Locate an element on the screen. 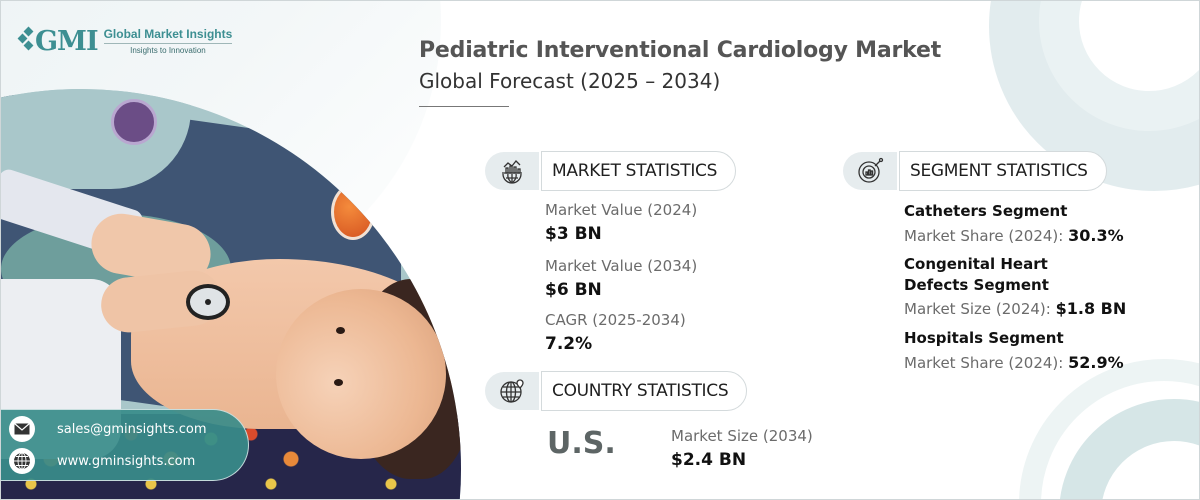  page-subtitle: Global Forecast (2025 – 2034) is located at coordinates (570, 81).